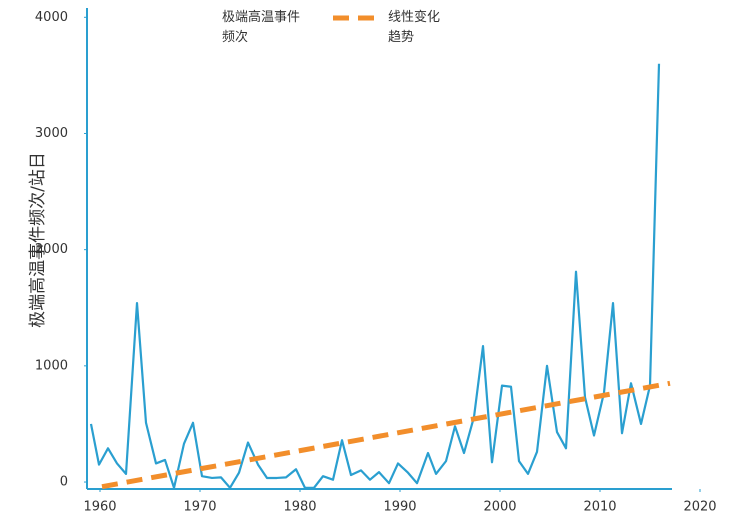 This screenshot has height=517, width=740. I want to click on x-tick-label: 2000, so click(499, 507).